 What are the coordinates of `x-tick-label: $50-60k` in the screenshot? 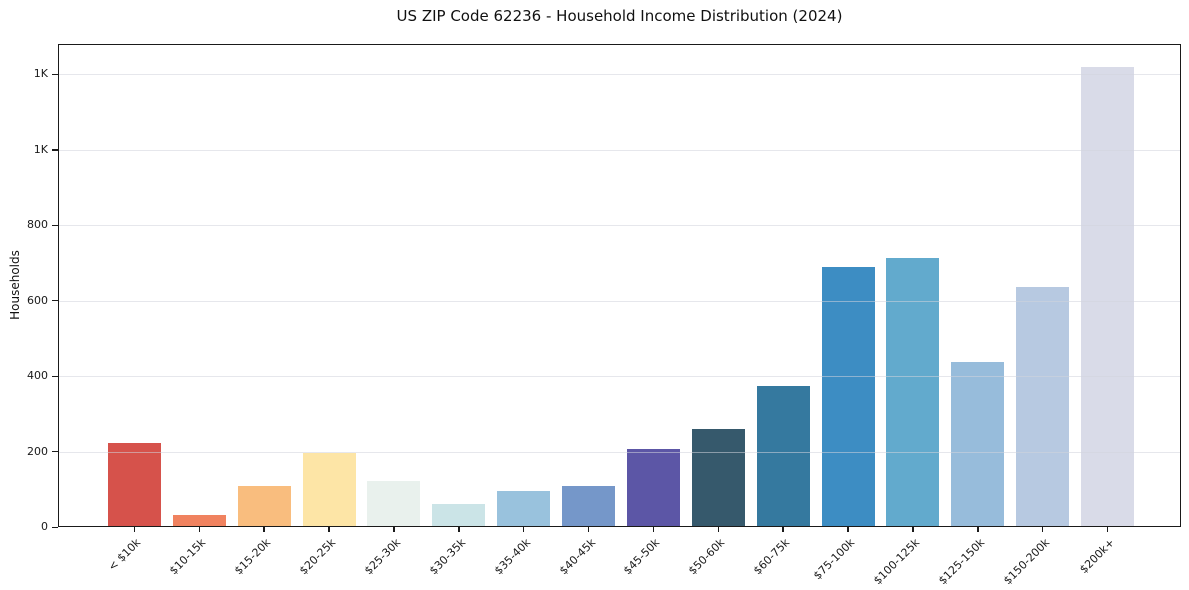 It's located at (707, 557).